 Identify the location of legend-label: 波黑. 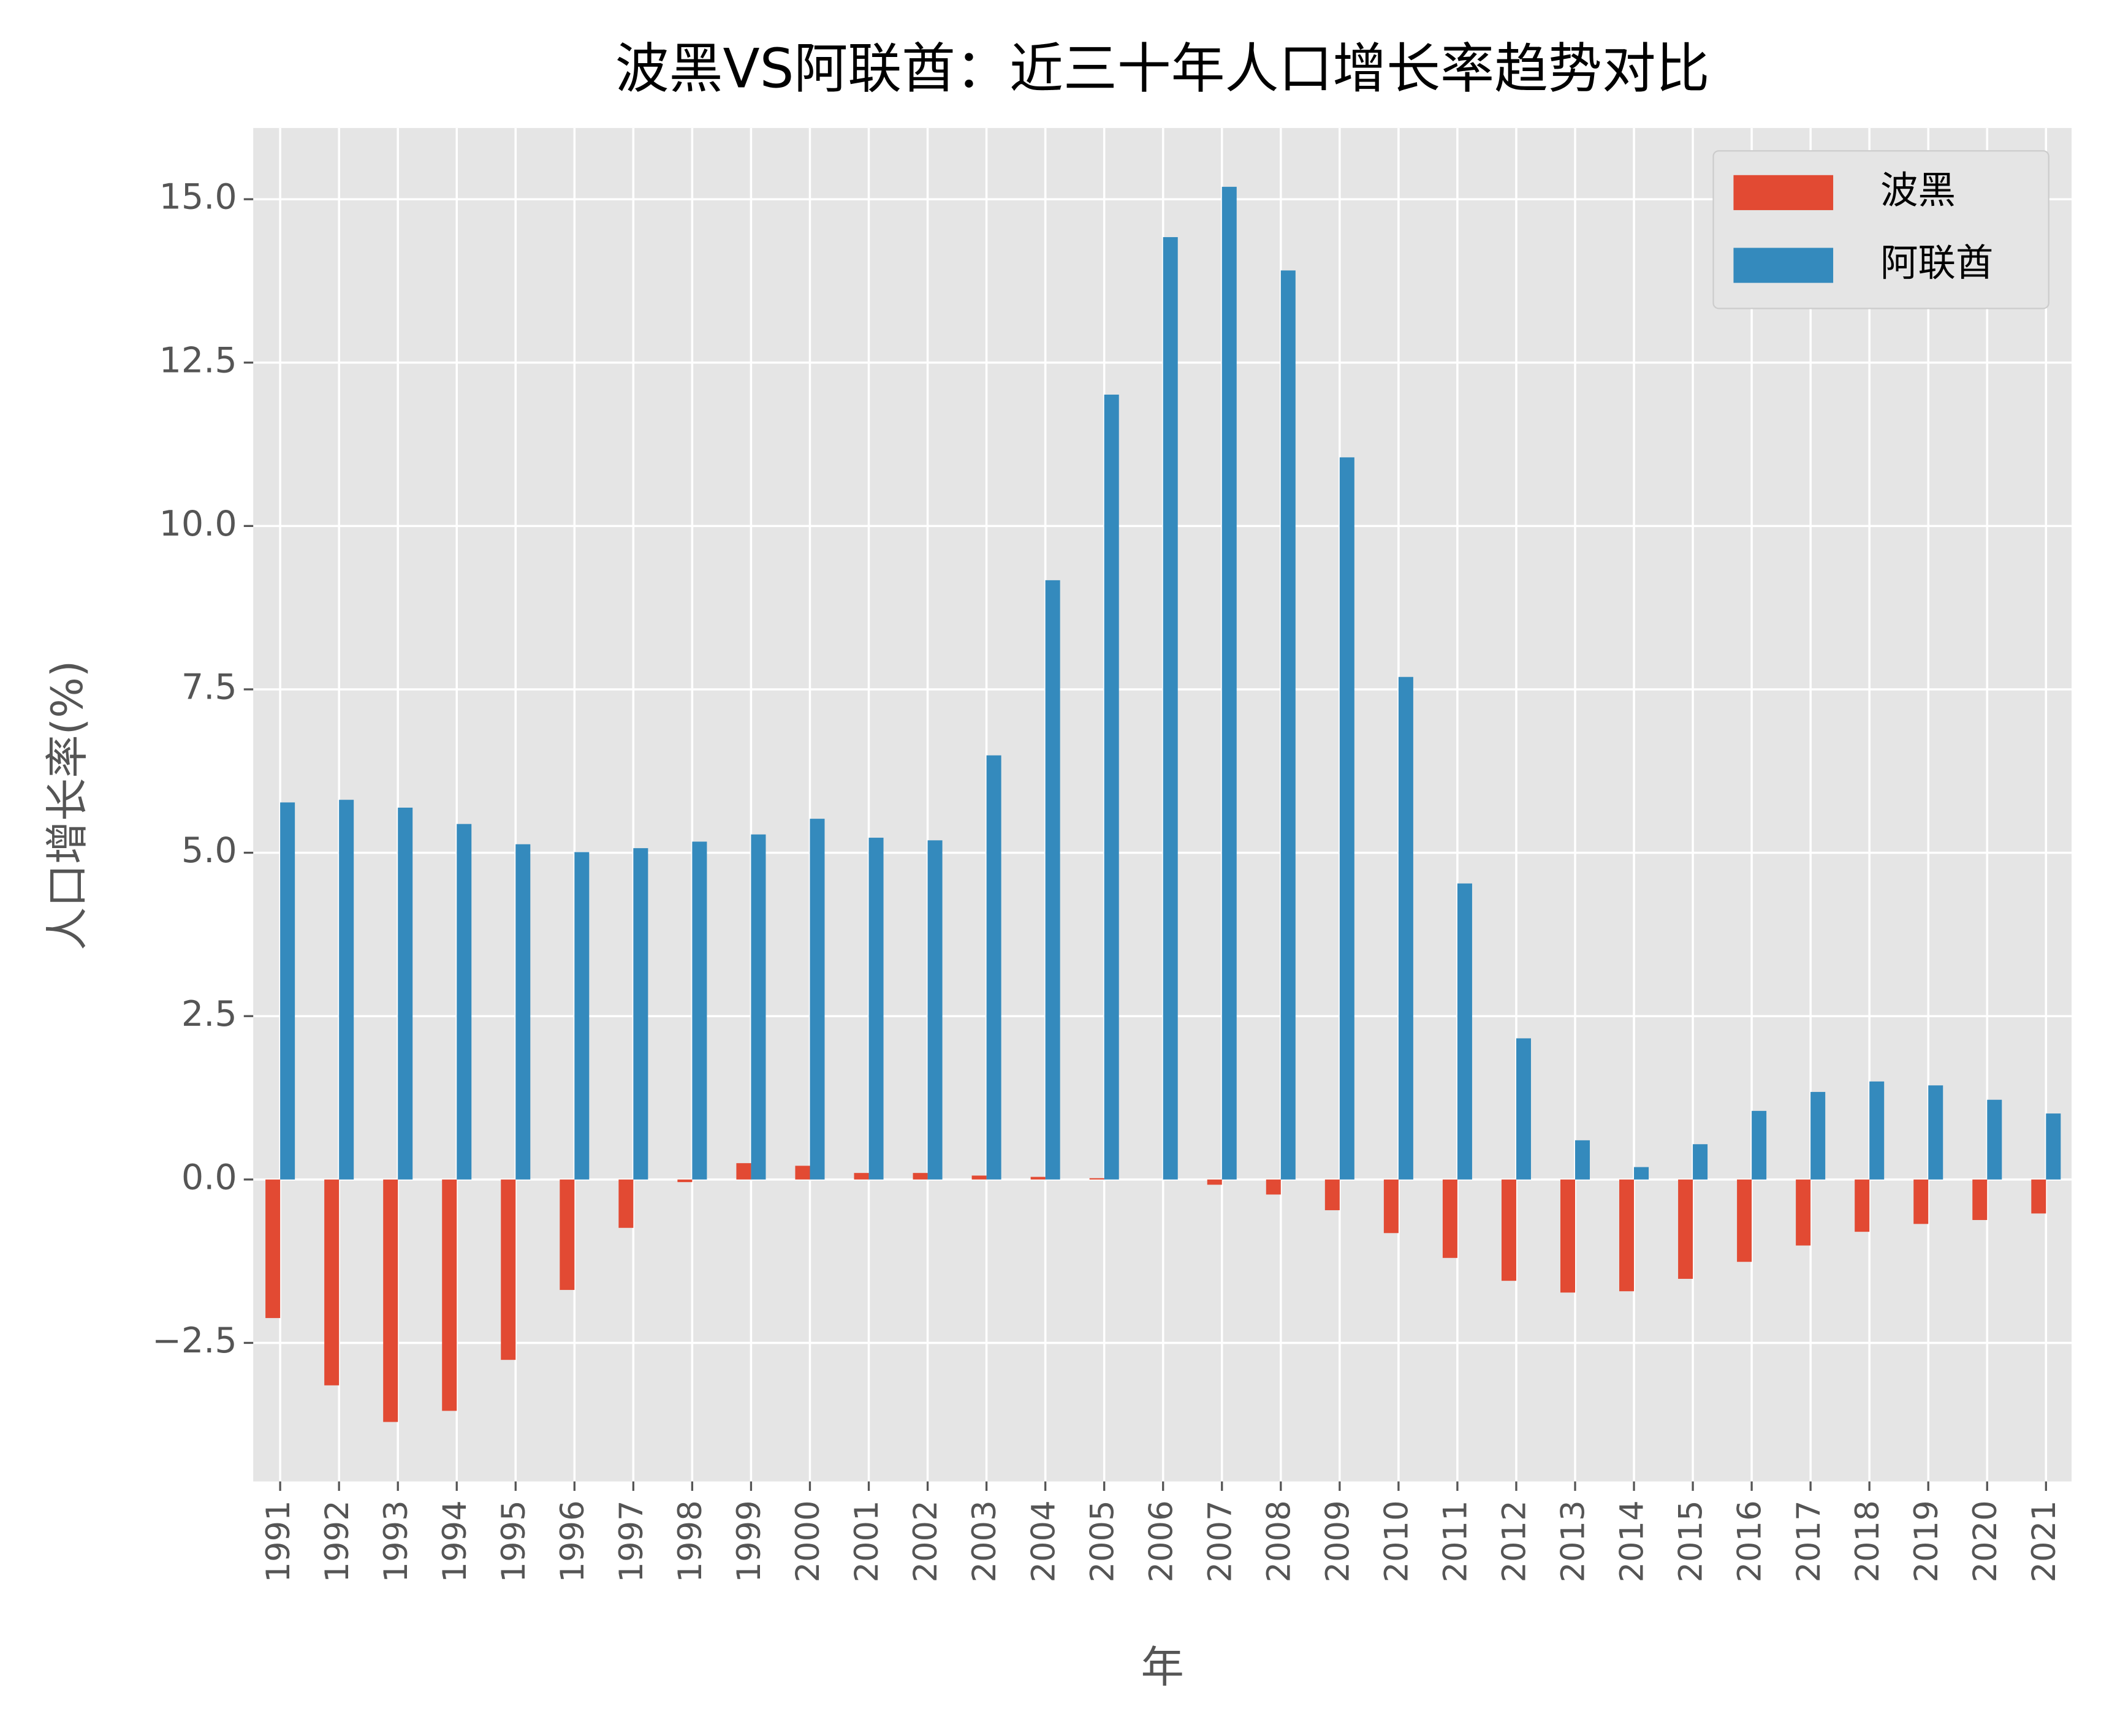
(1918, 190).